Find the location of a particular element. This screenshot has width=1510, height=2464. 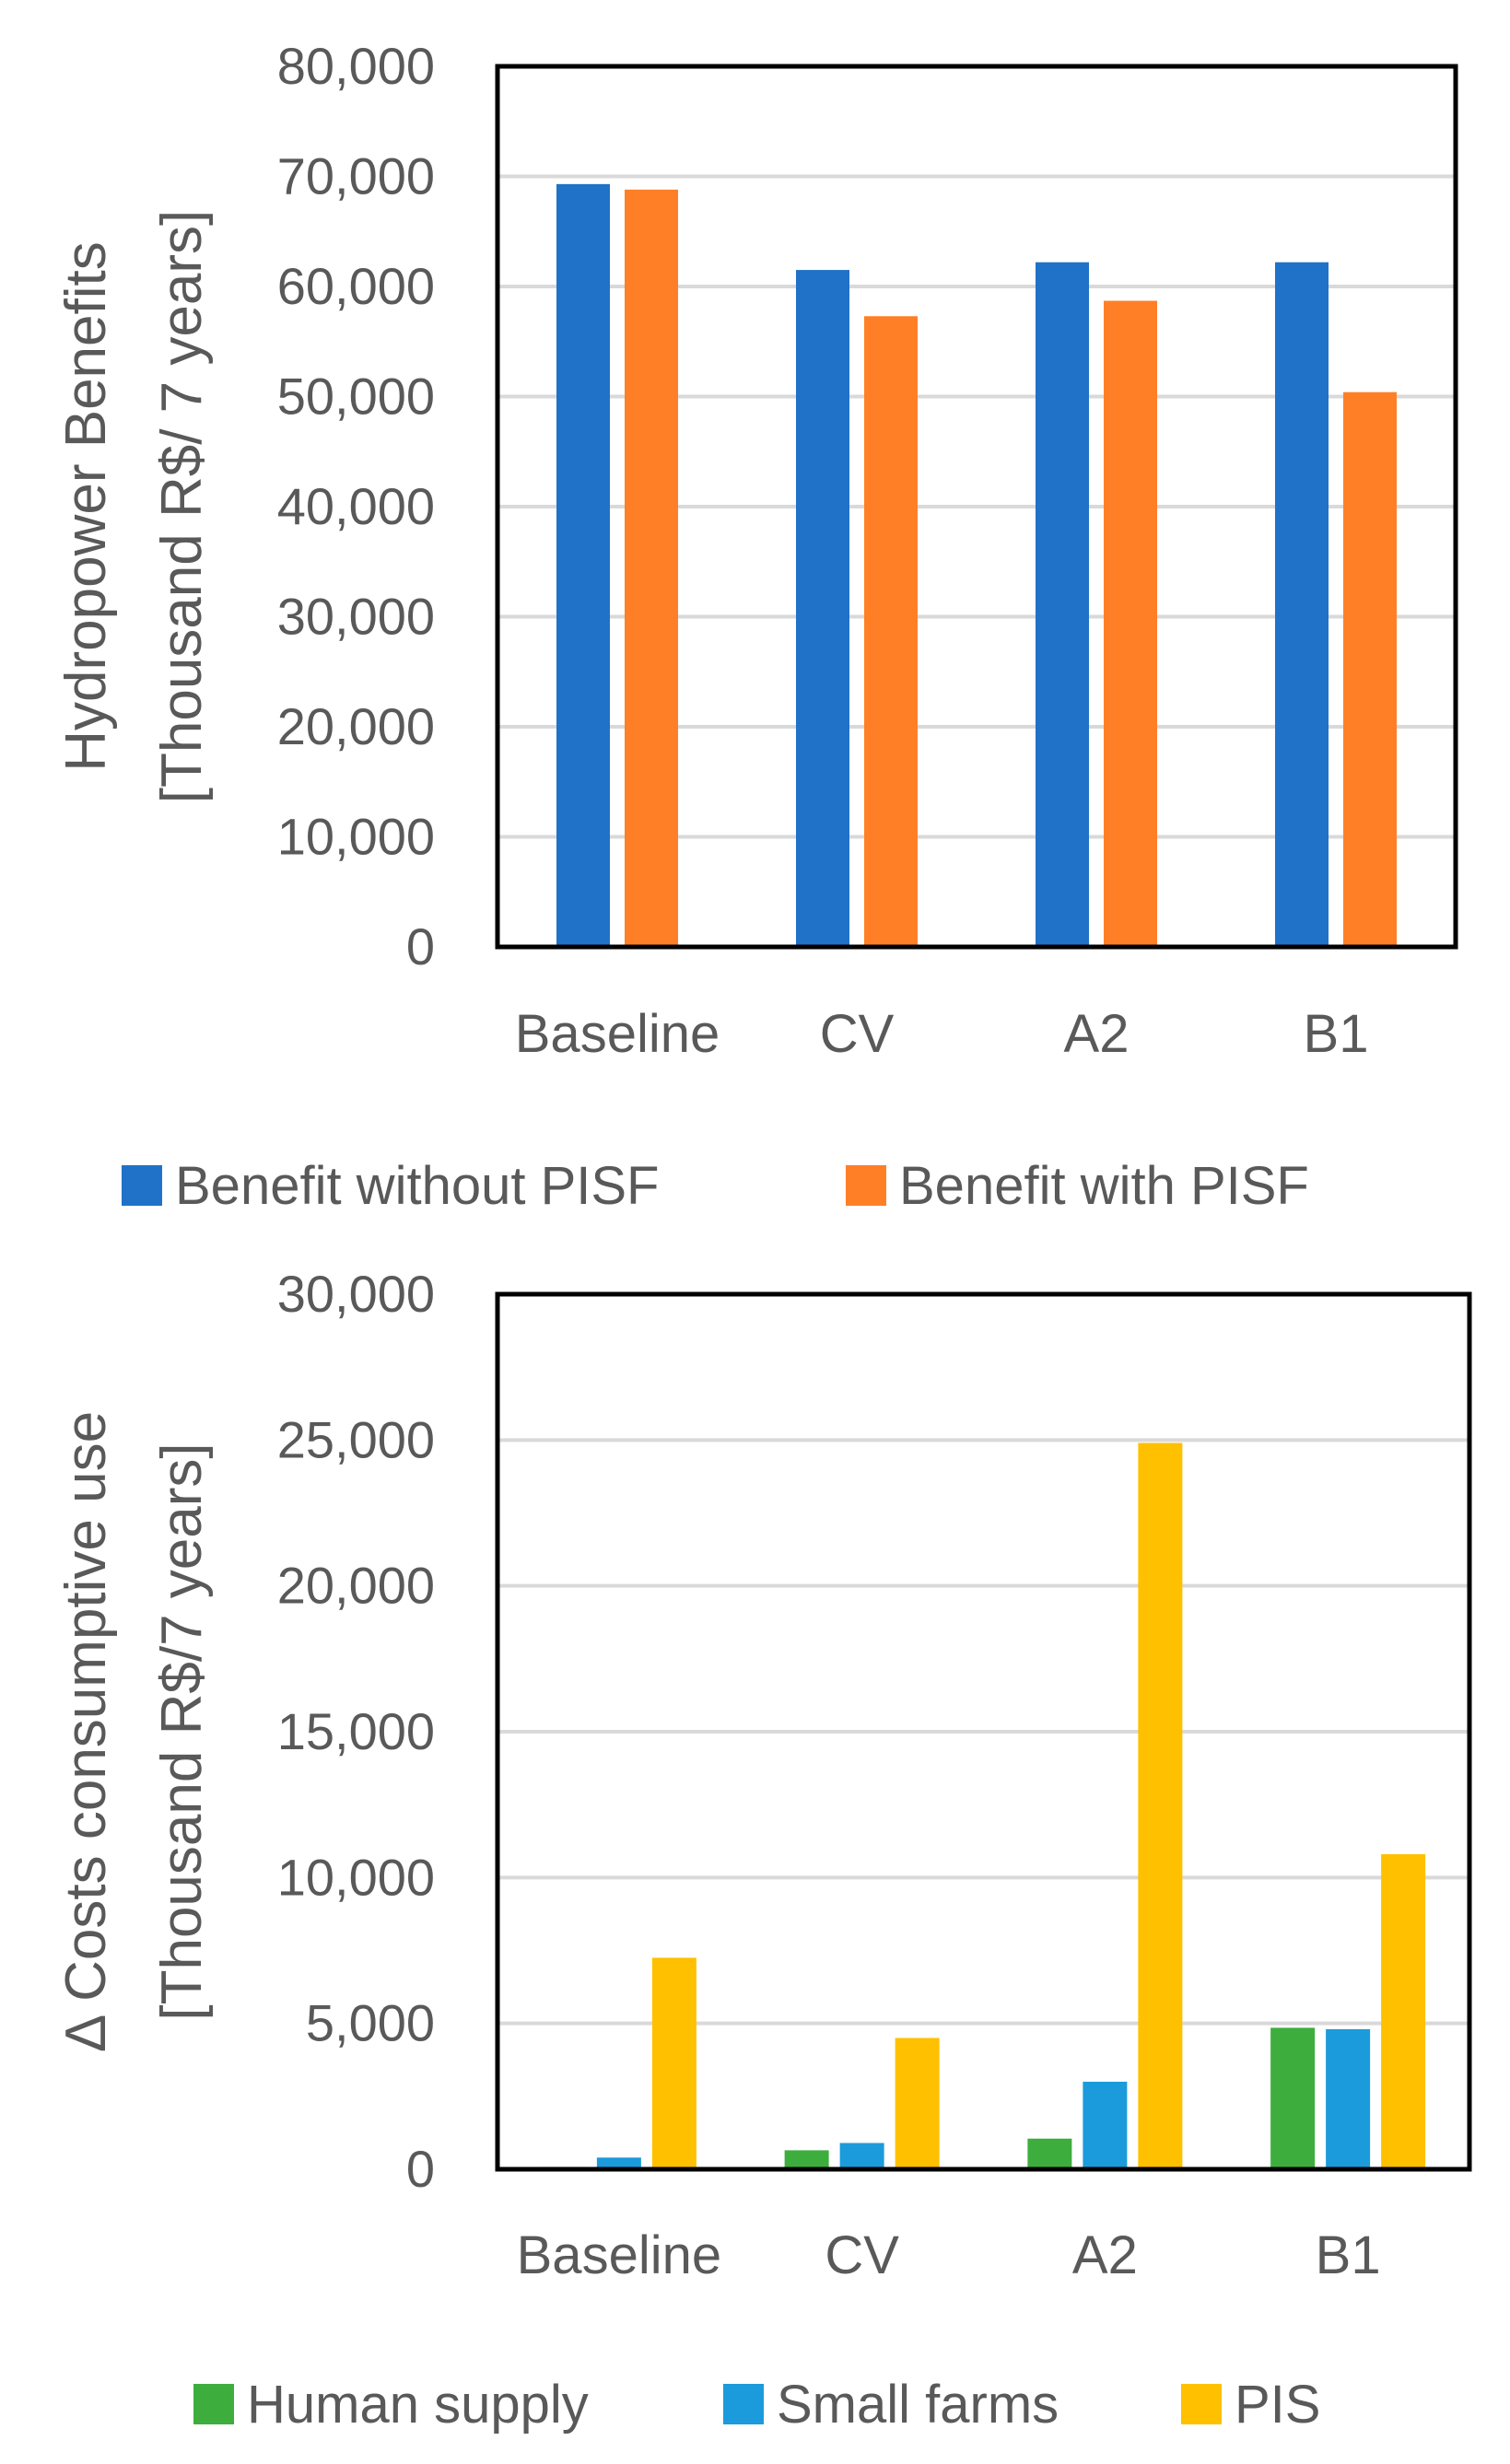

bar-benefit-with-pisf-baseline is located at coordinates (651, 568).